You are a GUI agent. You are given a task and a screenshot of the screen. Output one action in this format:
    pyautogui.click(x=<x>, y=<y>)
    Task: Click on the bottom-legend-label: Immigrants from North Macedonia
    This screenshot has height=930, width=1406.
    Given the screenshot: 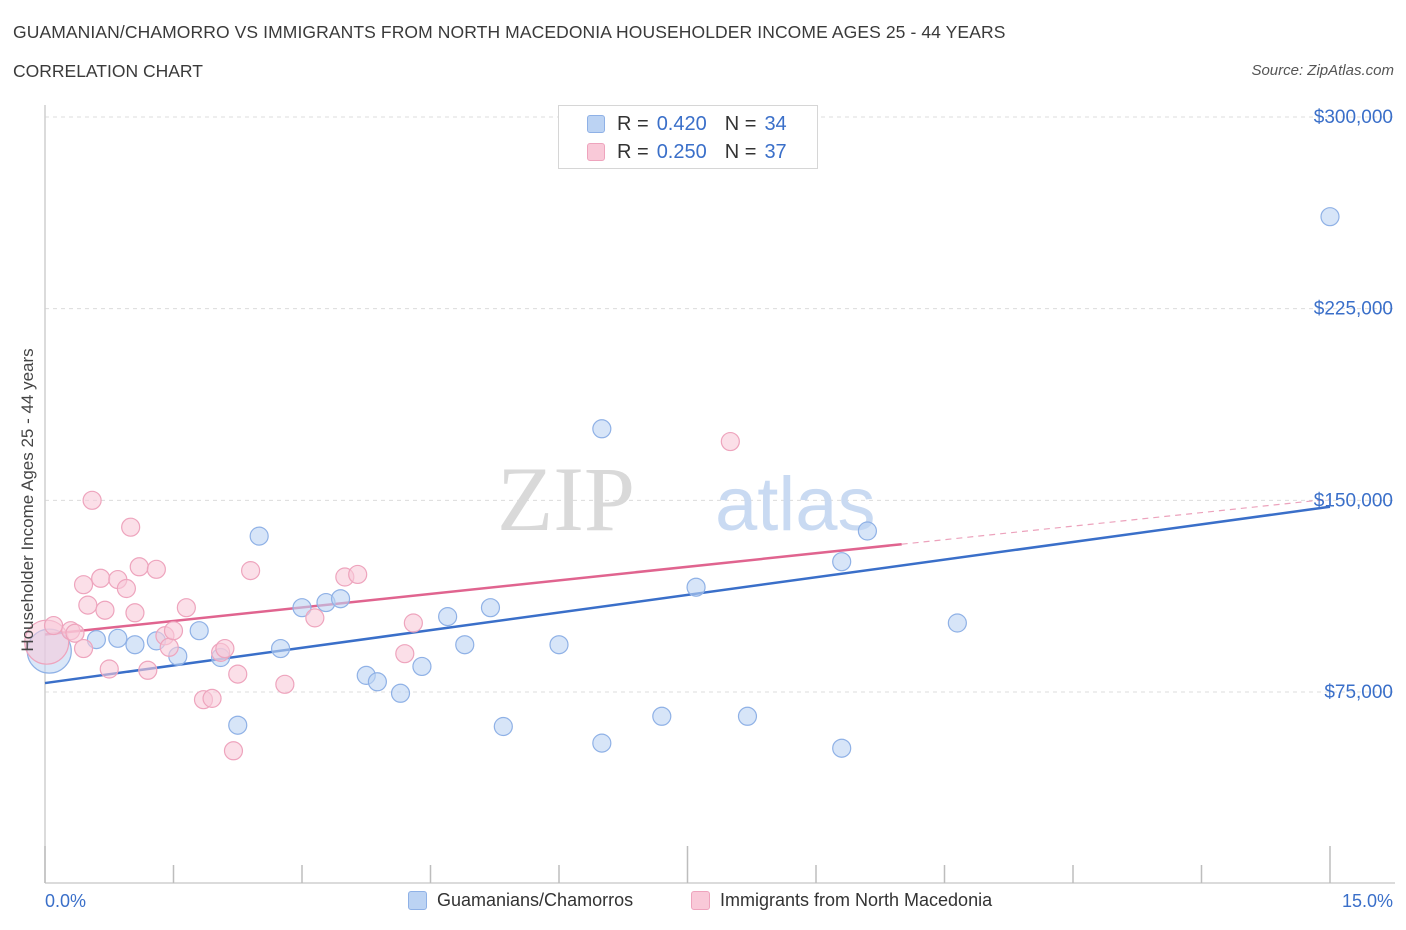 What is the action you would take?
    pyautogui.click(x=856, y=900)
    